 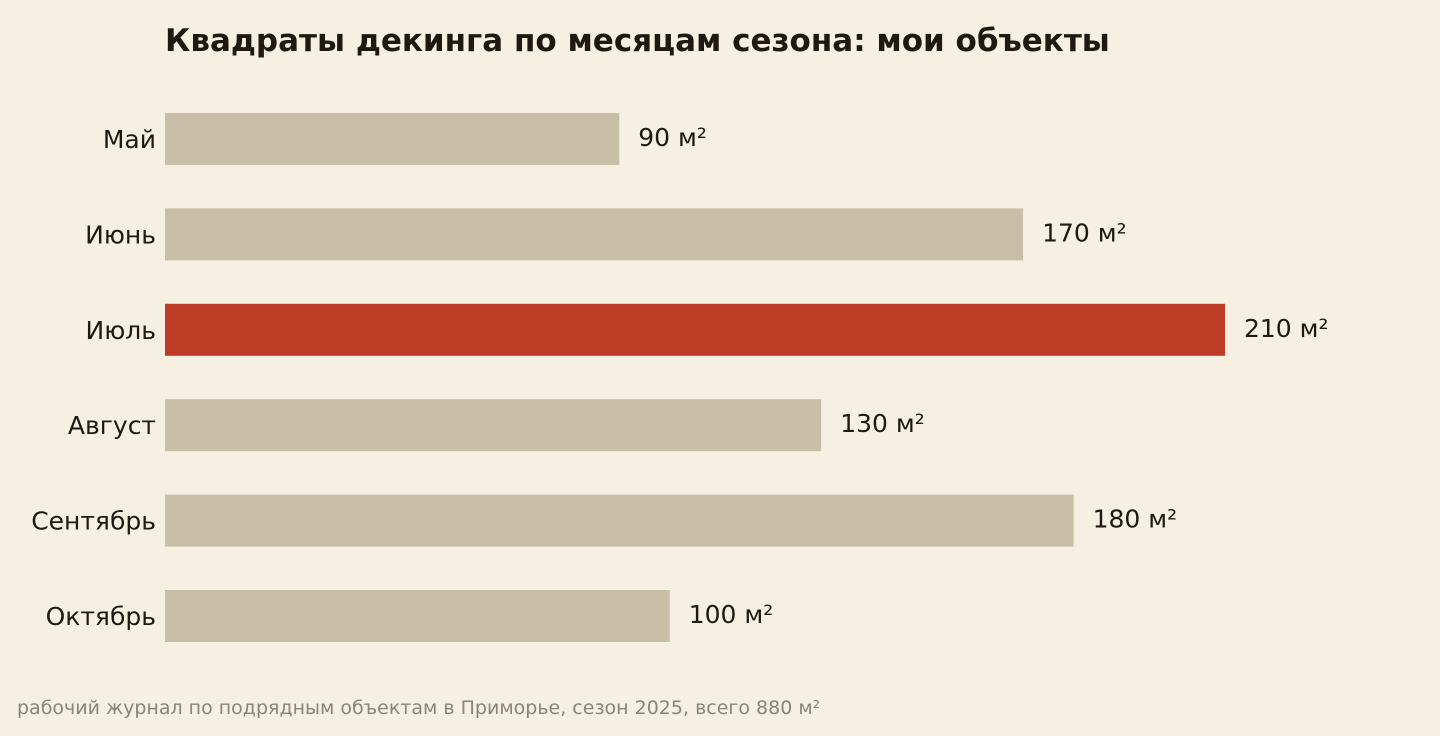 What do you see at coordinates (672, 137) in the screenshot?
I see `value-label: 90 м²` at bounding box center [672, 137].